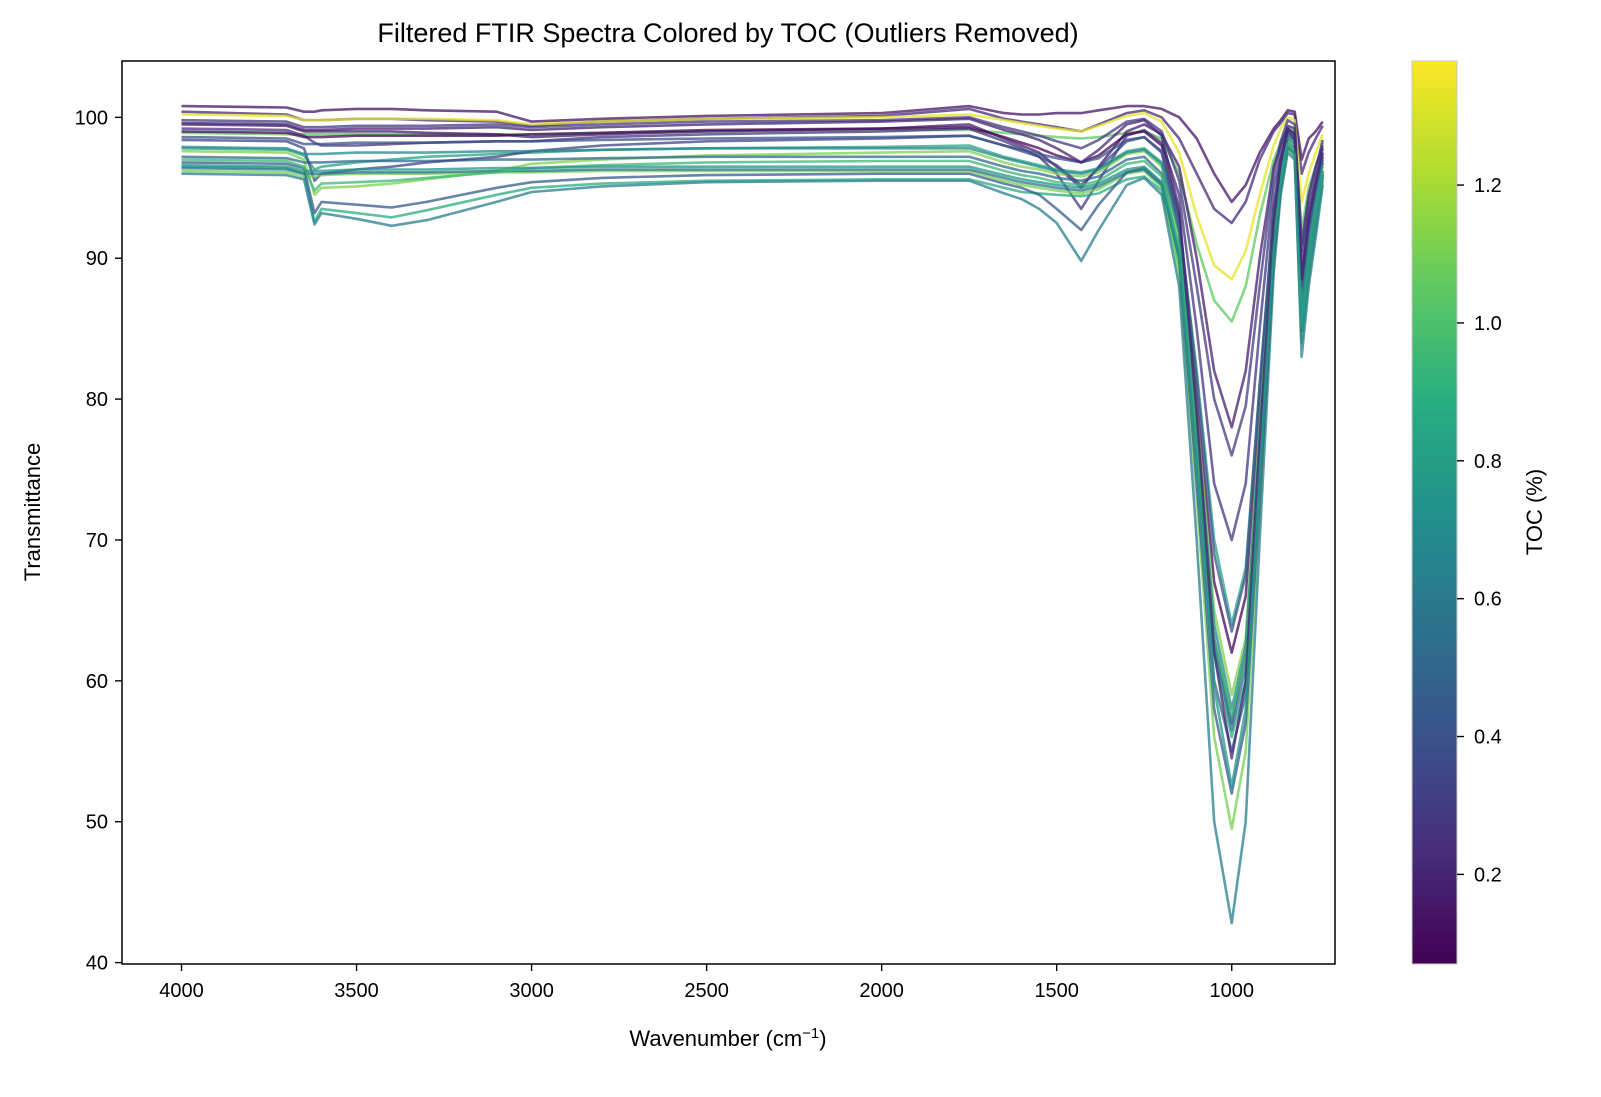  I want to click on y-tick-label: 100, so click(91, 118).